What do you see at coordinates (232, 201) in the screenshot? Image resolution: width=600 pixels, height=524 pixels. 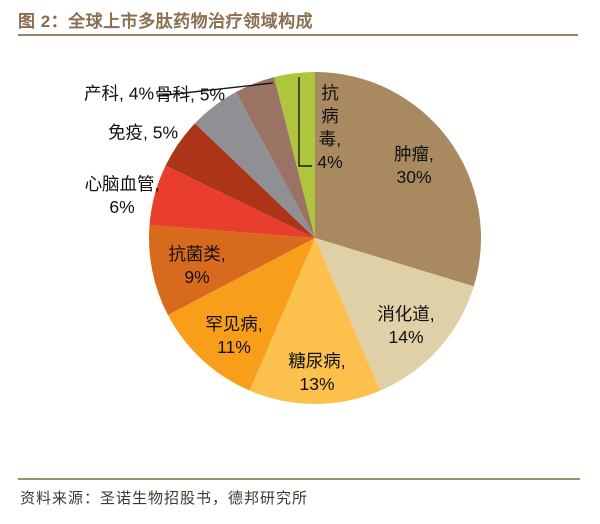 I see `pie-slice-心脑血管` at bounding box center [232, 201].